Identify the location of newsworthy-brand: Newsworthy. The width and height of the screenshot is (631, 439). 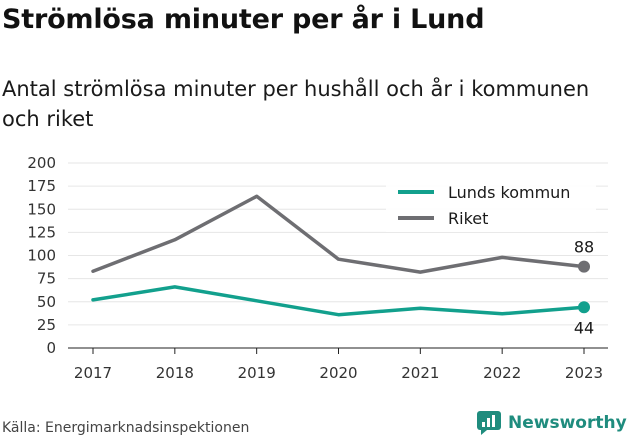
(551, 423).